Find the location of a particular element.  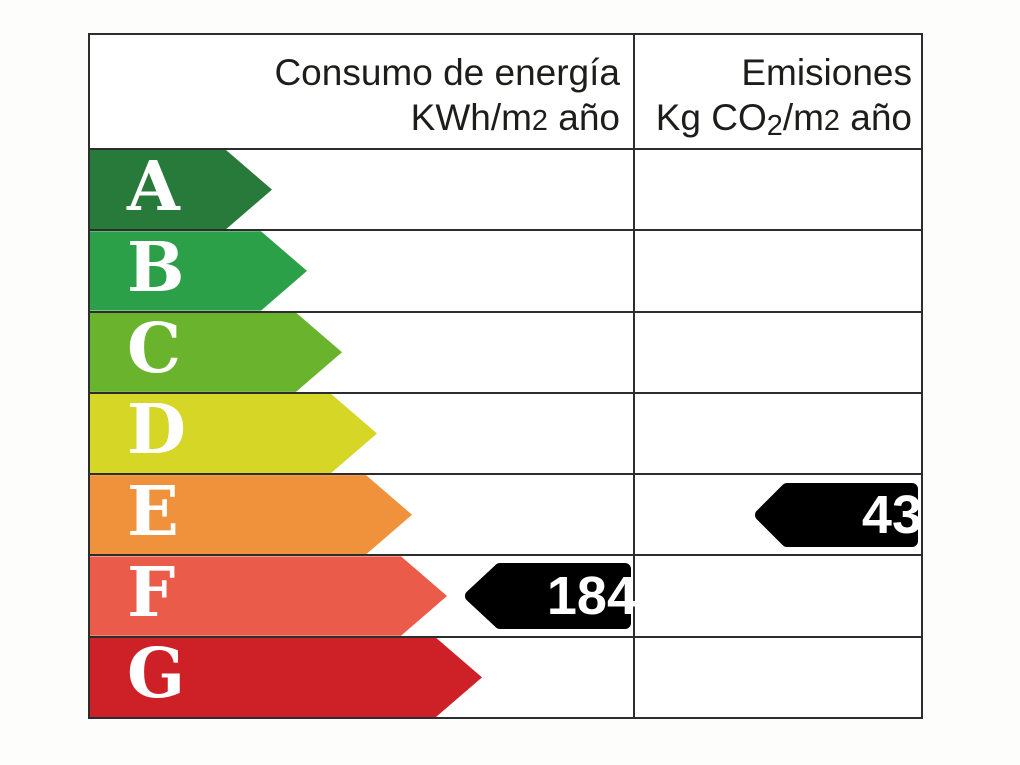

rating-row-d: D is located at coordinates (505, 434).